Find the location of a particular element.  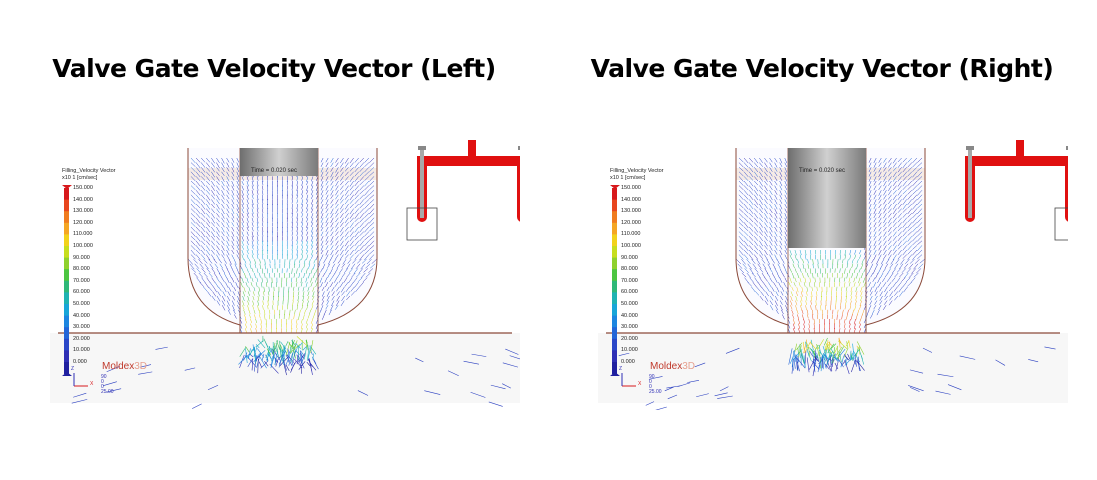

panel-title: Valve Gate Velocity Vector (Right) is located at coordinates (822, 68).